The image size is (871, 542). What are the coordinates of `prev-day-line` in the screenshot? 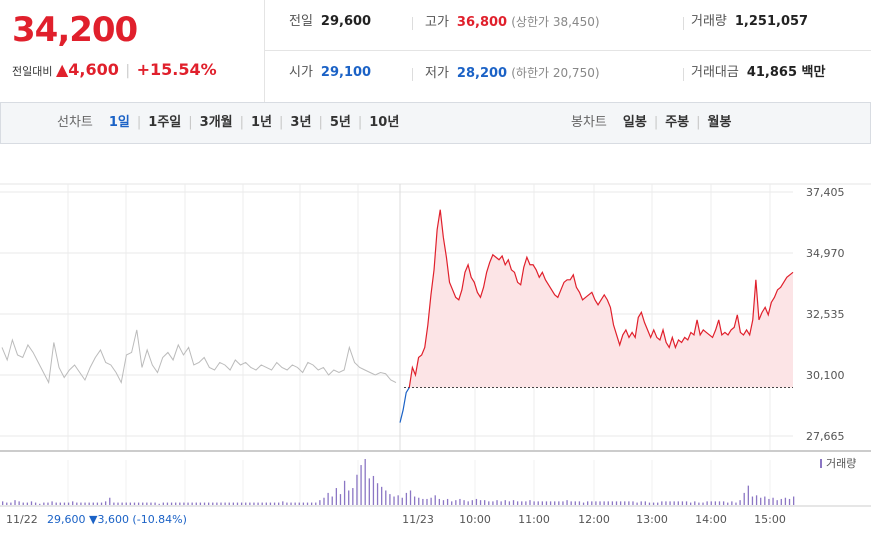 It's located at (199, 357).